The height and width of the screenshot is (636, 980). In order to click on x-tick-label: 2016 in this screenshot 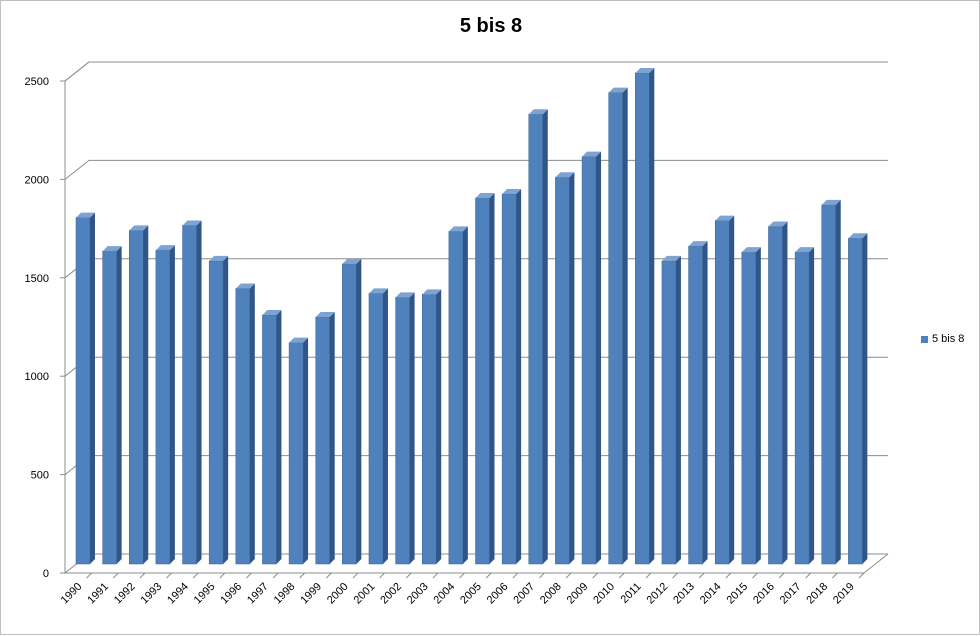, I will do `click(764, 594)`.